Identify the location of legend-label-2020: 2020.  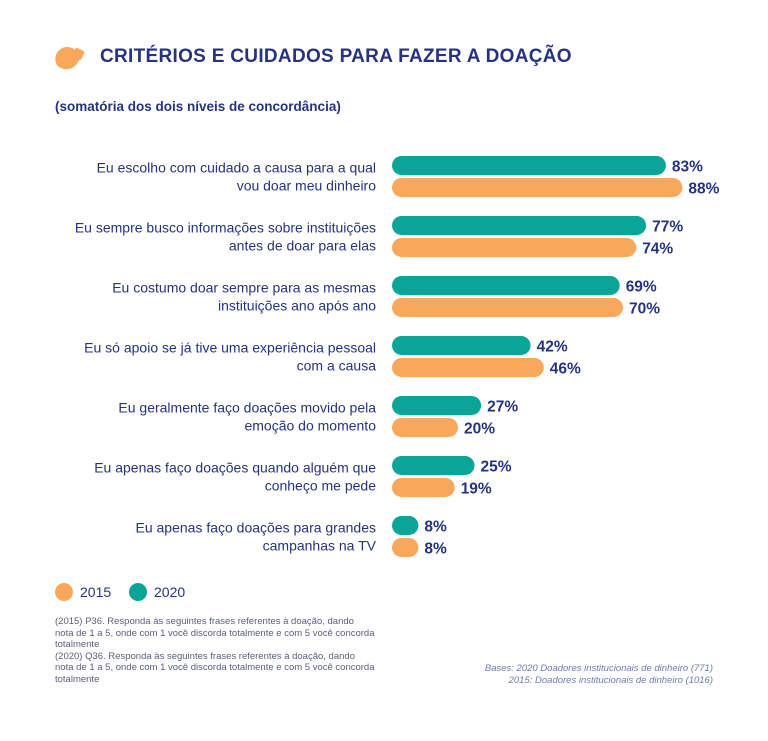
(170, 592).